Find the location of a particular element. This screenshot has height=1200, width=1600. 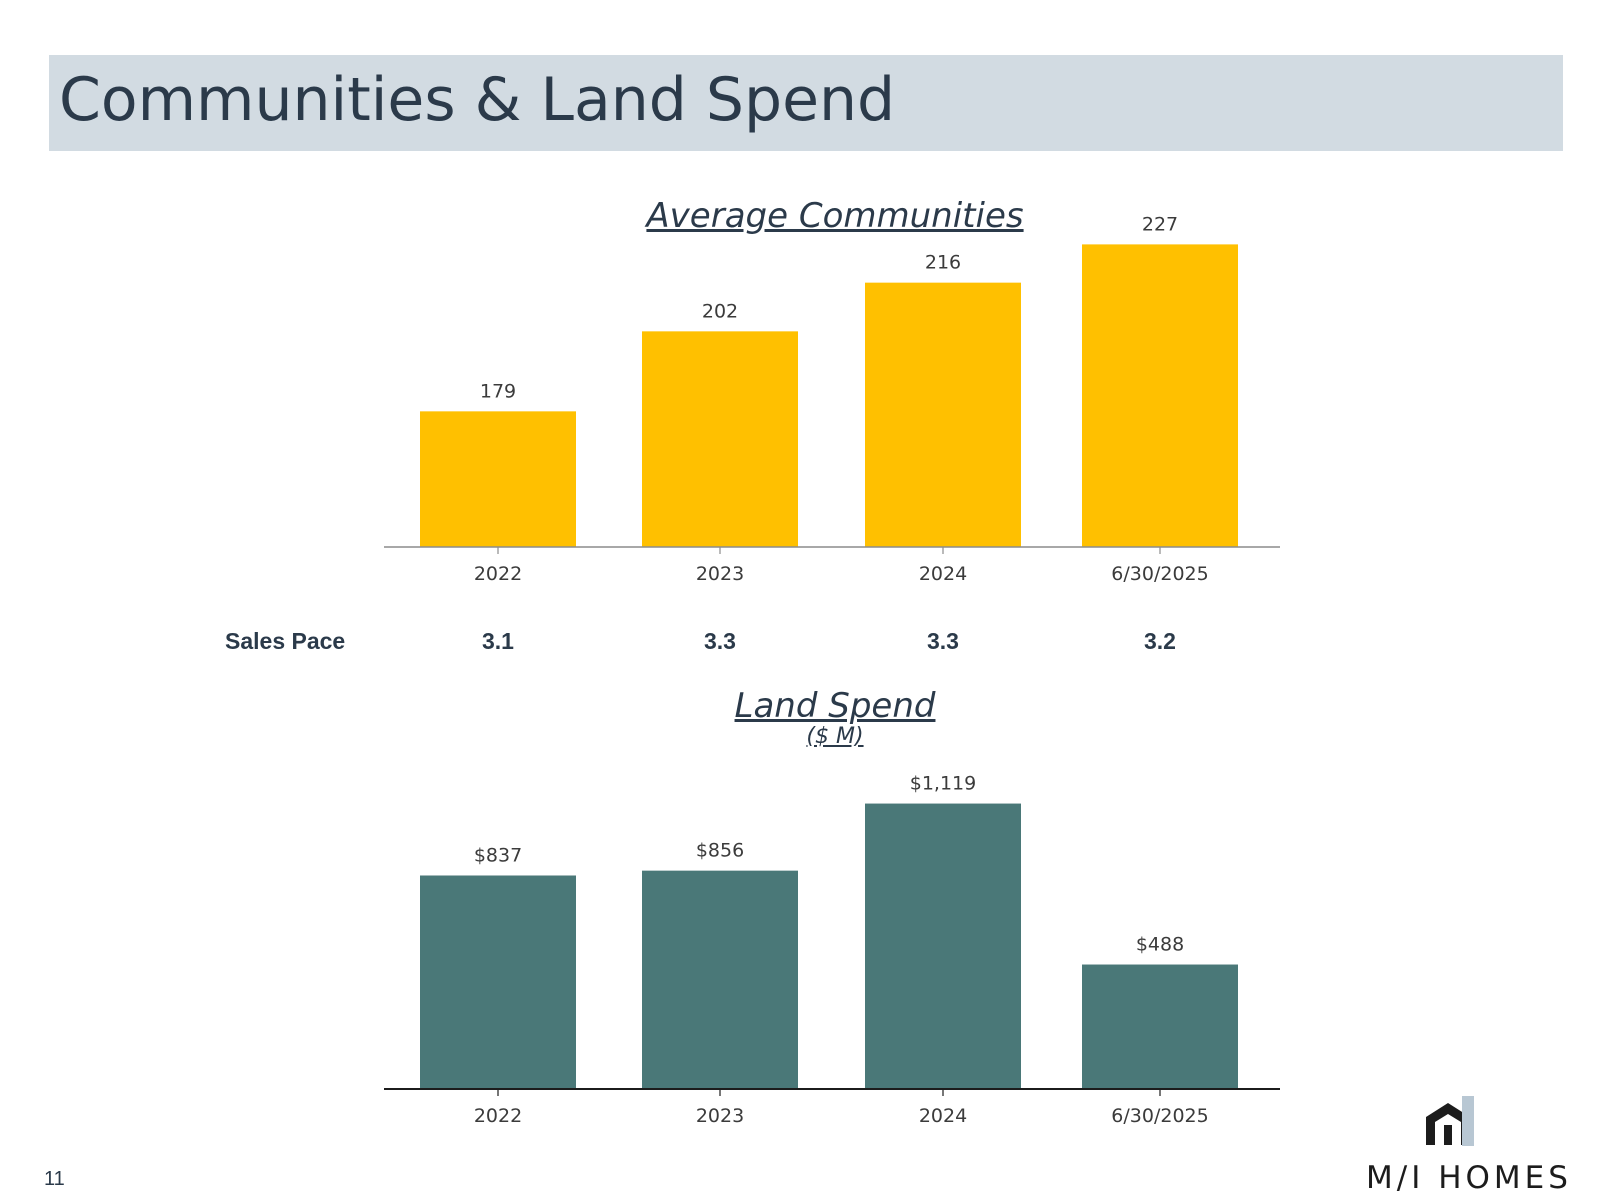

chart-title-average-communities: Average Communities is located at coordinates (835, 216).